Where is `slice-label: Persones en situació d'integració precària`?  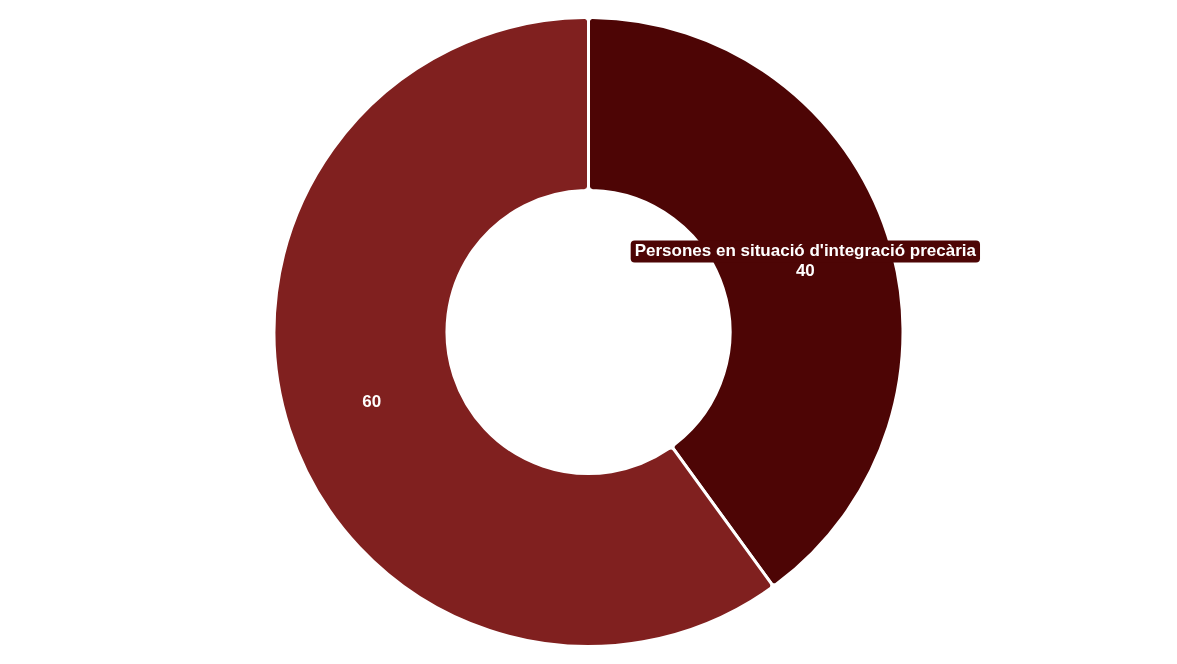
slice-label: Persones en situació d'integració precària is located at coordinates (805, 251).